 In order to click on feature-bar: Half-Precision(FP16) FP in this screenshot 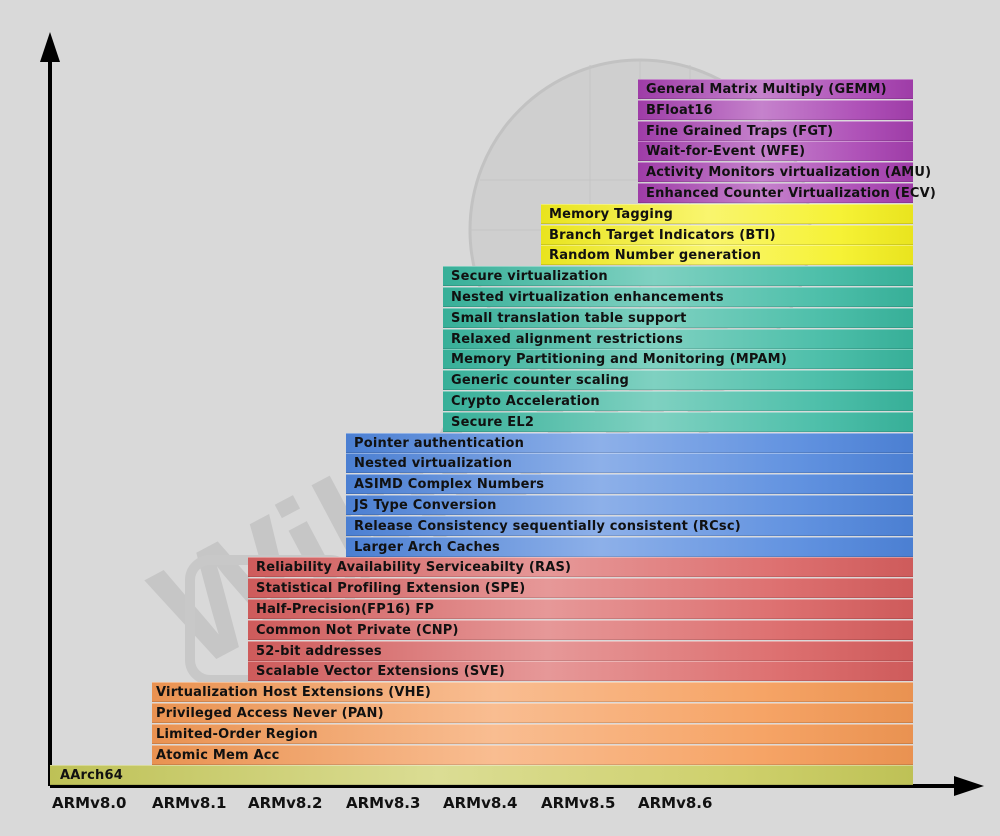, I will do `click(580, 609)`.